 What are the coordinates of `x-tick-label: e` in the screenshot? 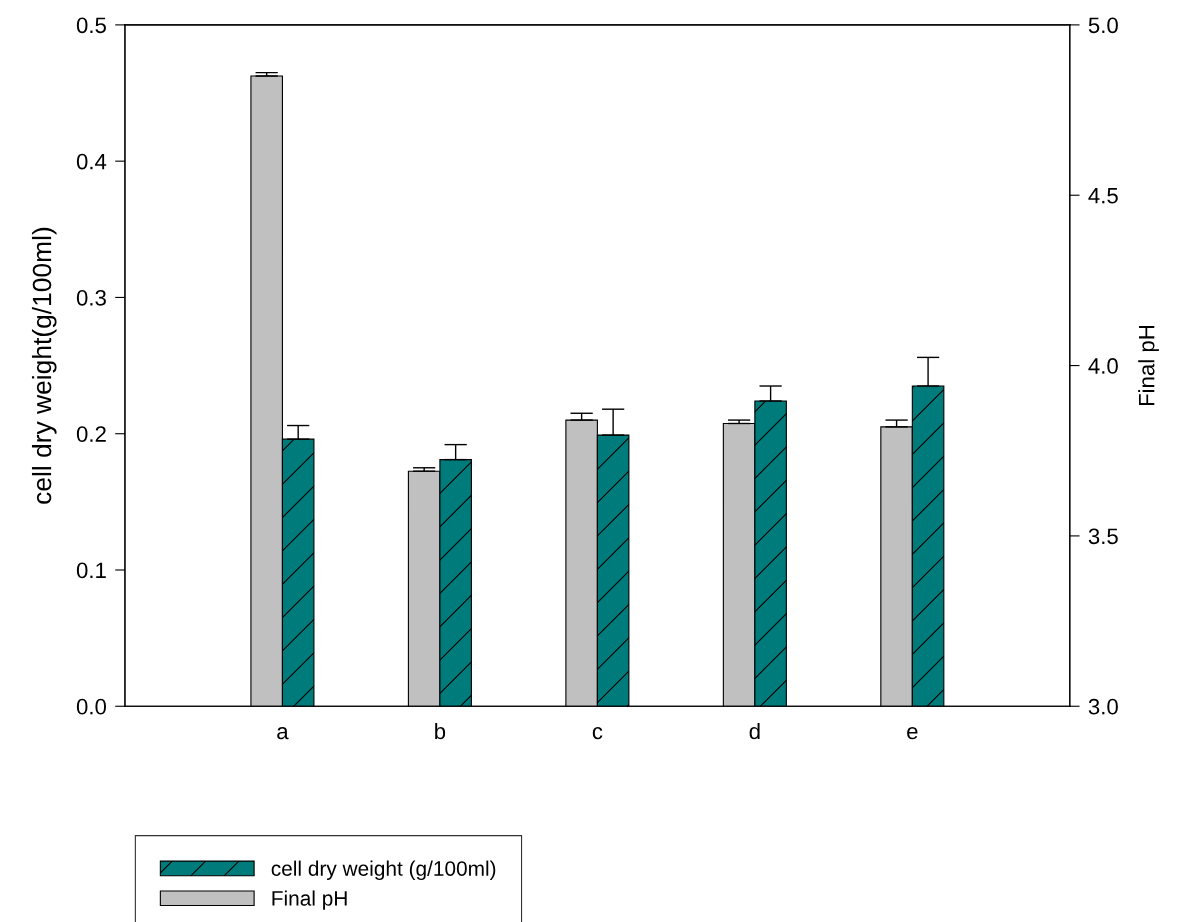 It's located at (912, 733).